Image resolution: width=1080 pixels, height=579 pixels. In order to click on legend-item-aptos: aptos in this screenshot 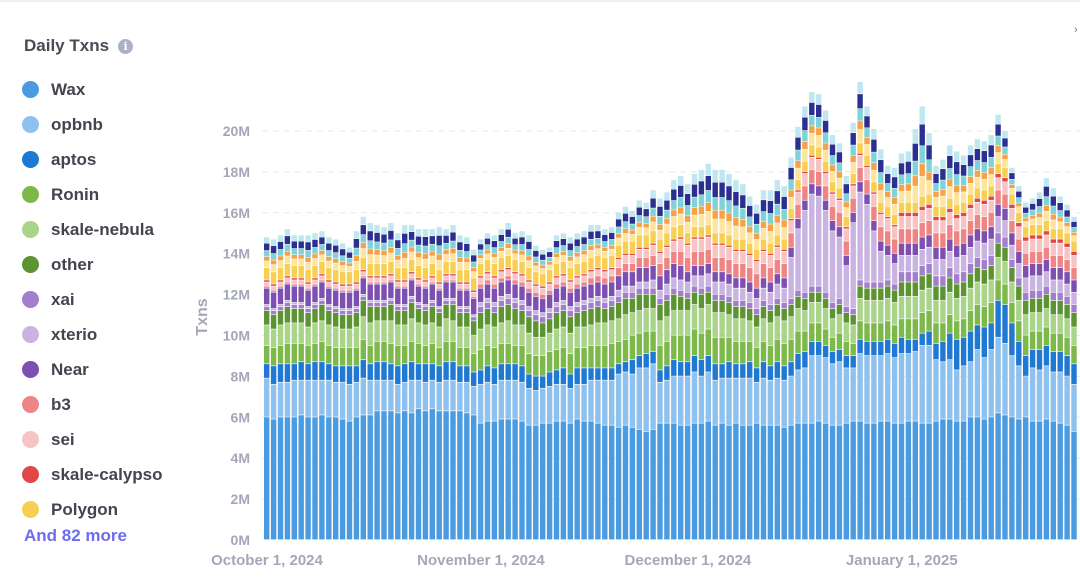, I will do `click(92, 159)`.